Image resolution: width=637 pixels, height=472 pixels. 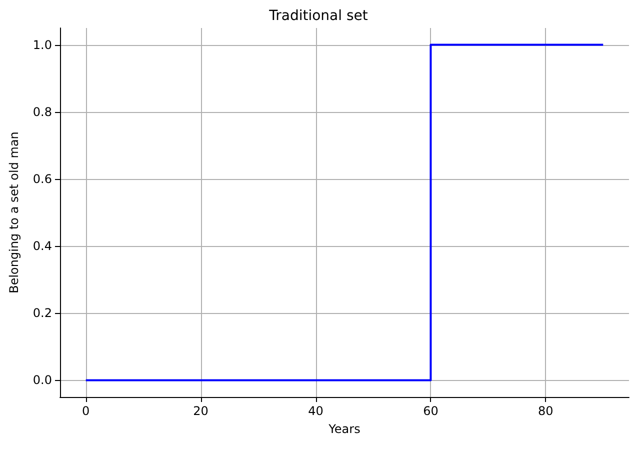 What do you see at coordinates (86, 411) in the screenshot?
I see `x-tick-label: 0` at bounding box center [86, 411].